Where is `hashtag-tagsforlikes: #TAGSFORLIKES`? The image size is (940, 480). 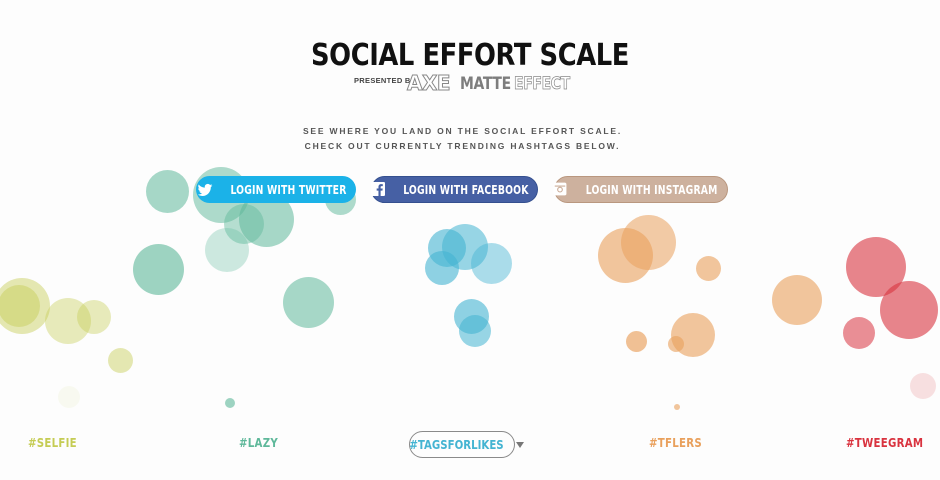
hashtag-tagsforlikes: #TAGSFORLIKES is located at coordinates (456, 444).